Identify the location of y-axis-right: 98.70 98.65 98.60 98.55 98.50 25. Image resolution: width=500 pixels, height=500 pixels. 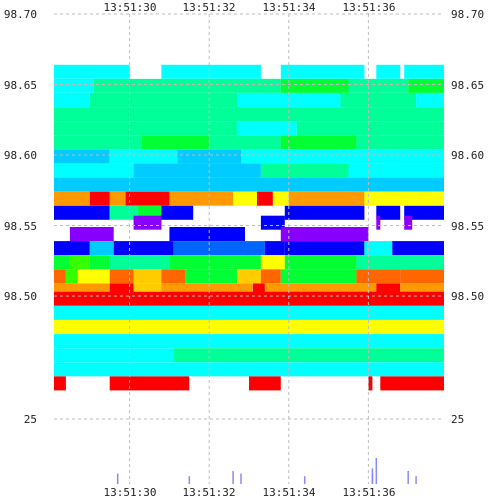
(467, 217).